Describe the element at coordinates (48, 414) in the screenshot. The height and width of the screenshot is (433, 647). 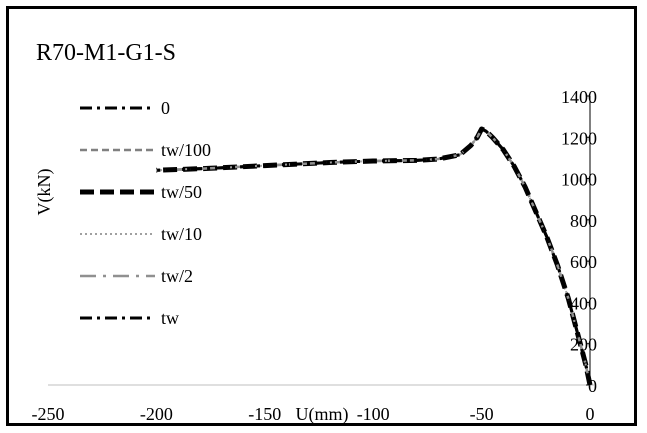
I see `x-tick-label: -250` at that location.